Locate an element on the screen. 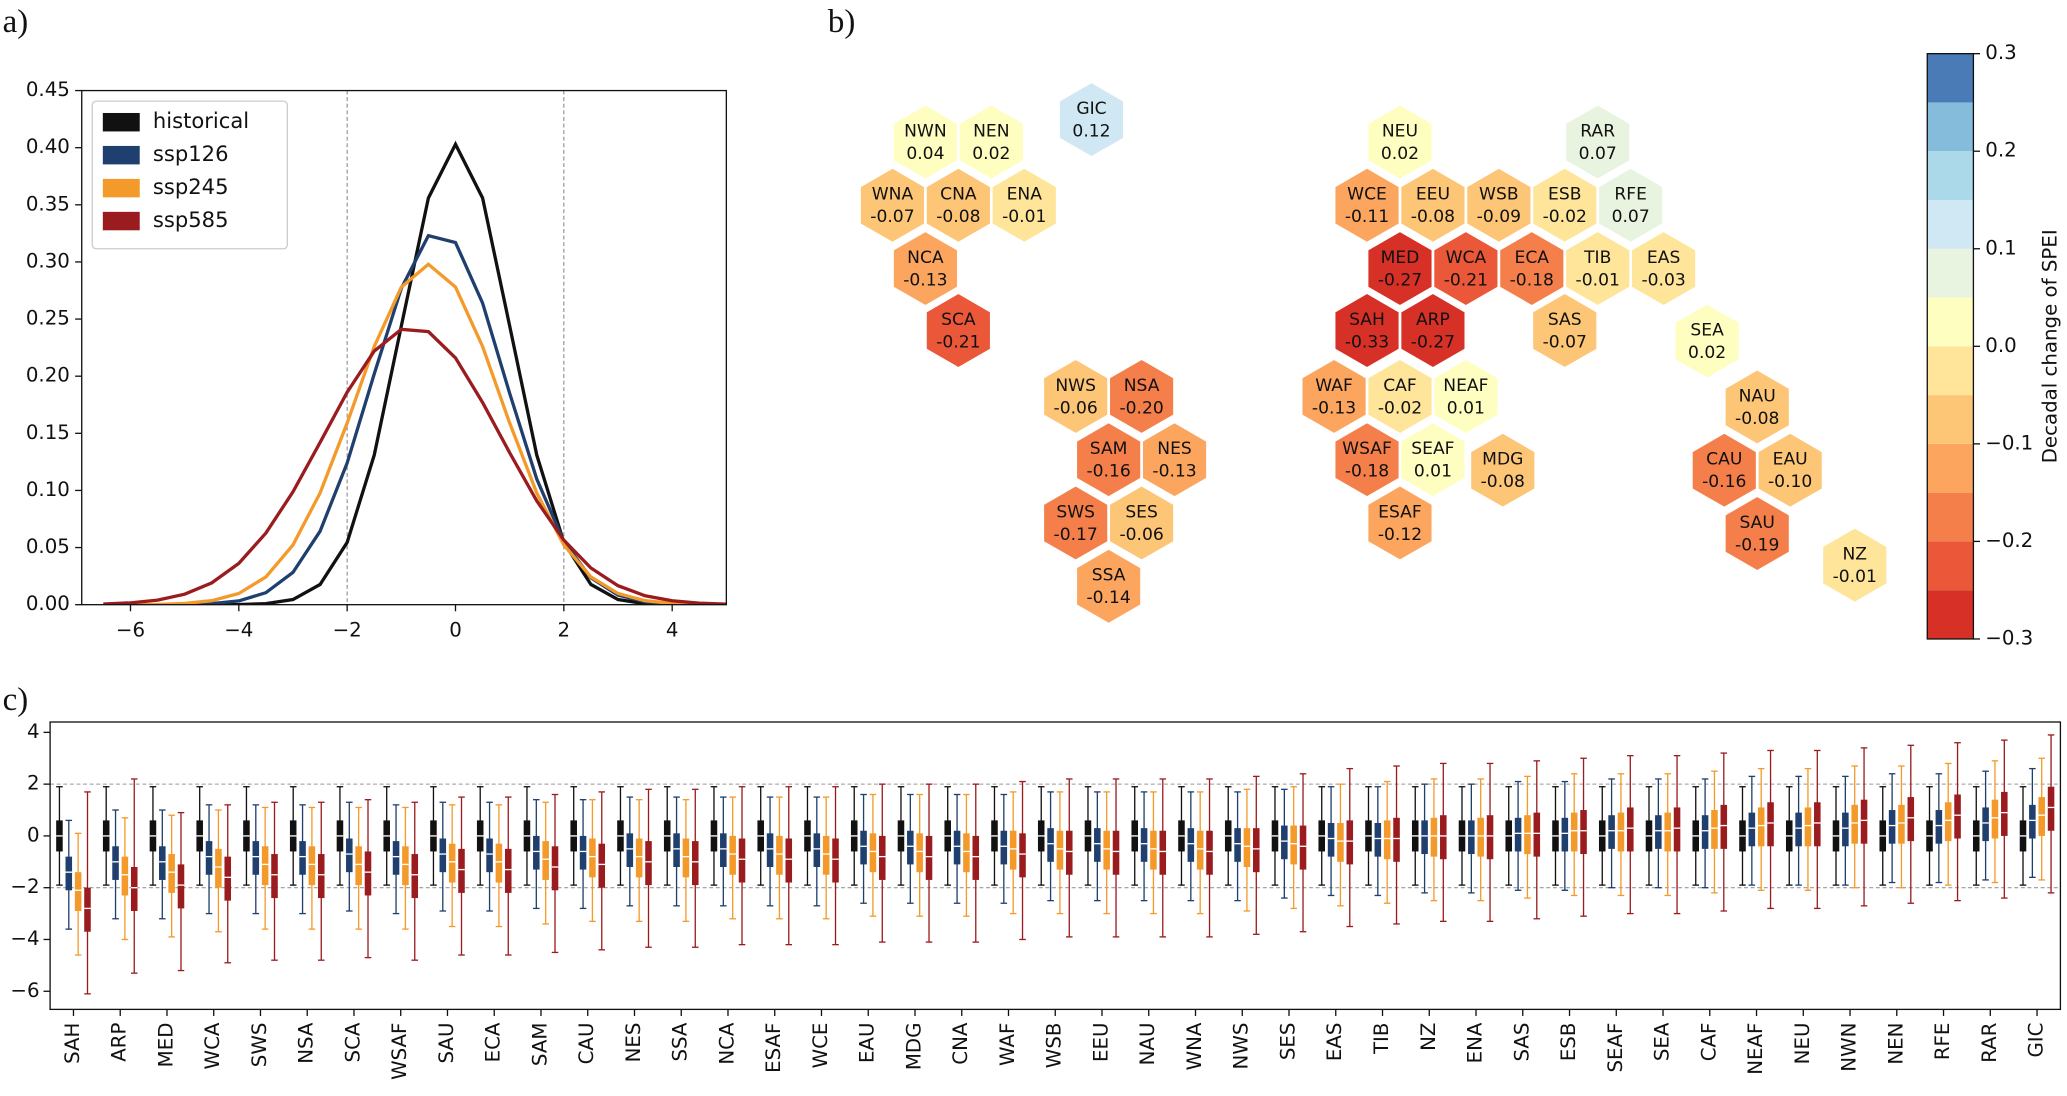 The height and width of the screenshot is (1096, 2067). region-name: ESAF is located at coordinates (1400, 512).